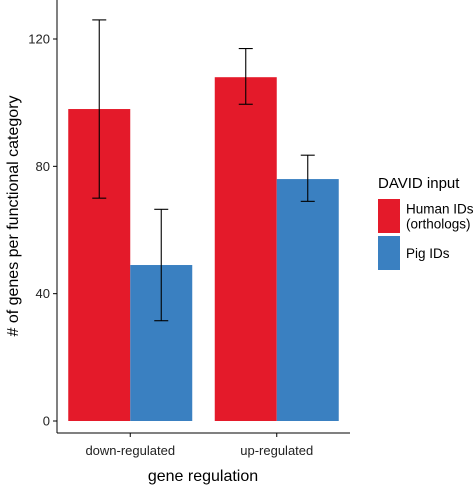 The width and height of the screenshot is (475, 487). I want to click on x-axis-title: gene regulation, so click(203, 476).